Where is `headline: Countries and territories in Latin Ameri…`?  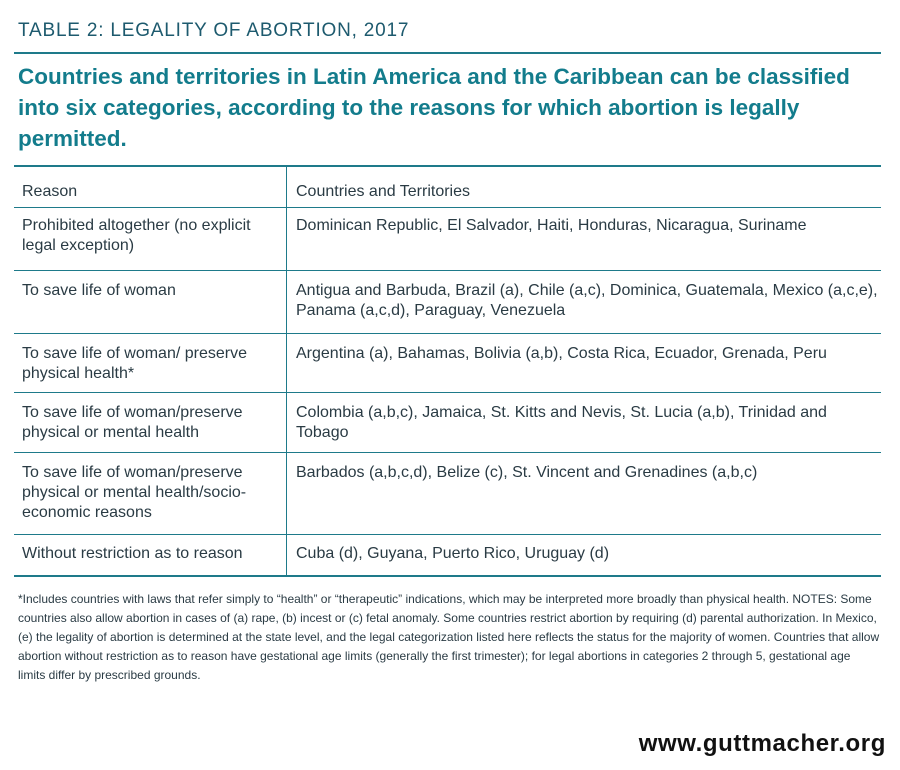
headline: Countries and territories in Latin Ameri… is located at coordinates (434, 107).